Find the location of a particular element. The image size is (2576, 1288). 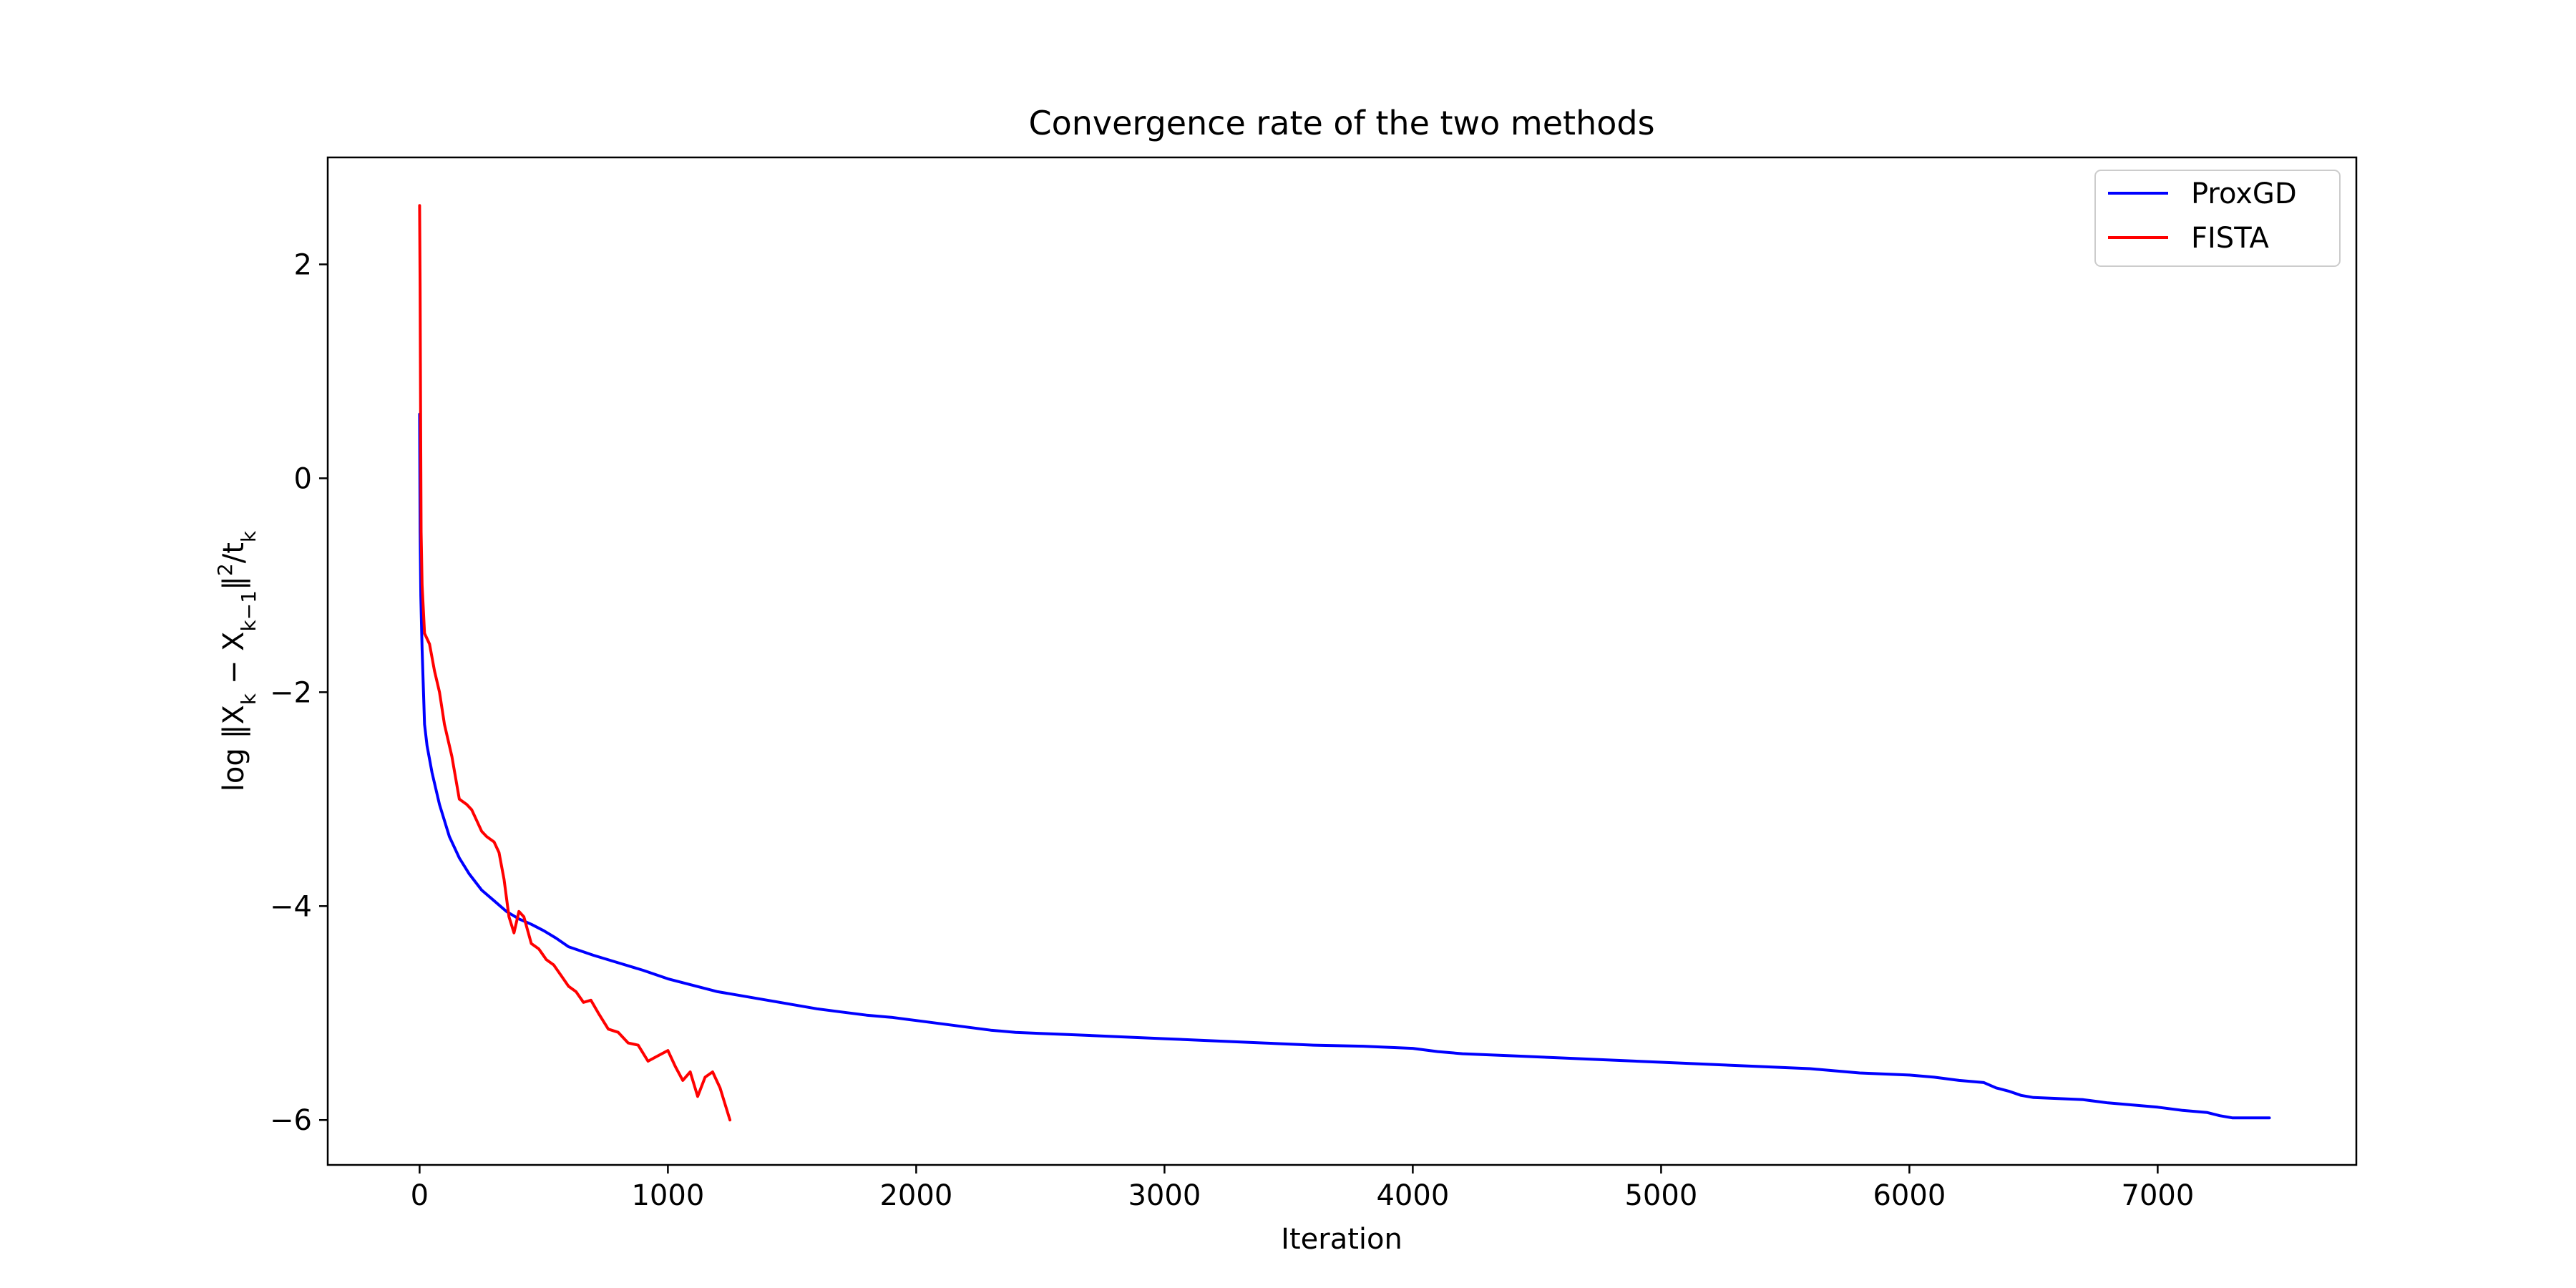

y-tick-label: −2 is located at coordinates (291, 692).